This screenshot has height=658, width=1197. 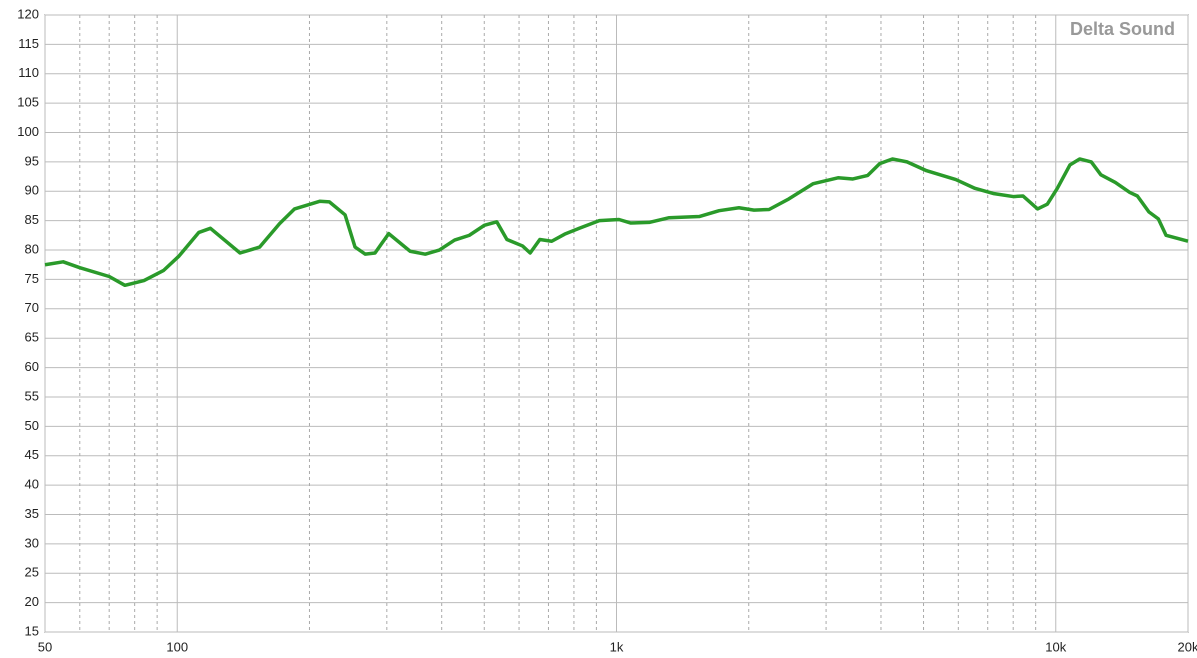 What do you see at coordinates (32, 160) in the screenshot?
I see `y-tick-label: 95` at bounding box center [32, 160].